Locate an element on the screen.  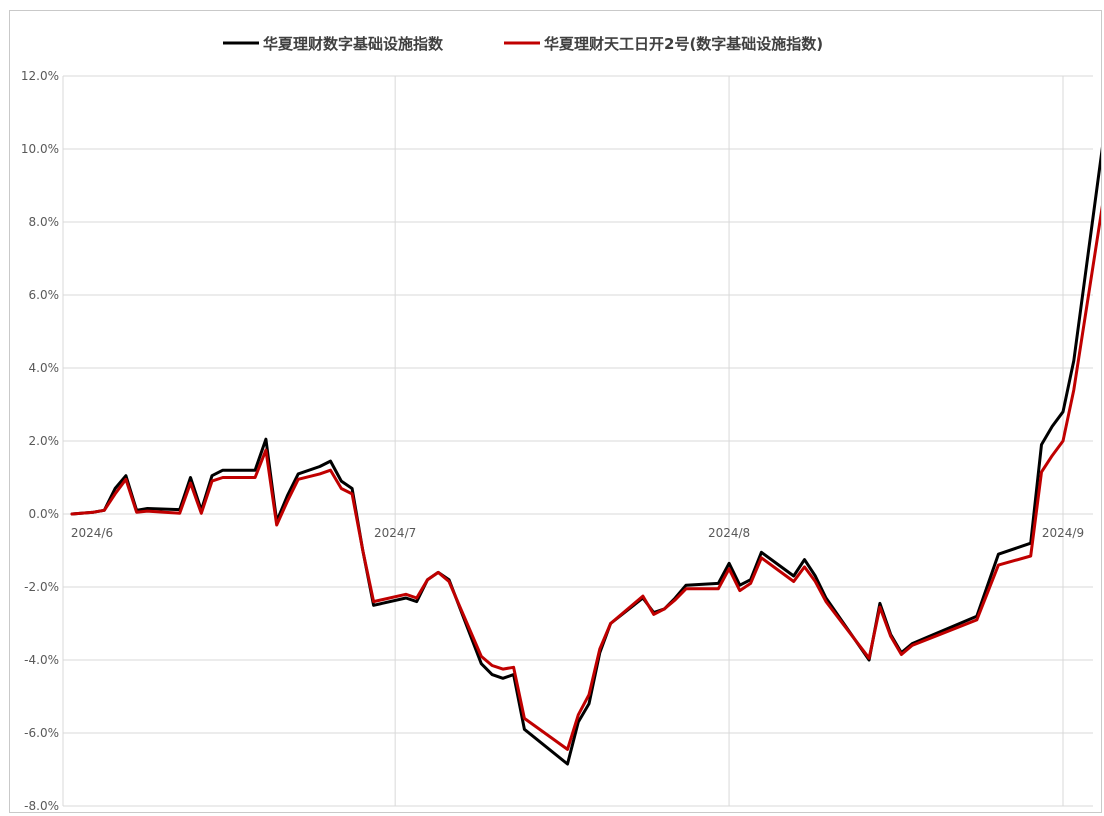
x-tick-label: 2024/6 is located at coordinates (92, 533).